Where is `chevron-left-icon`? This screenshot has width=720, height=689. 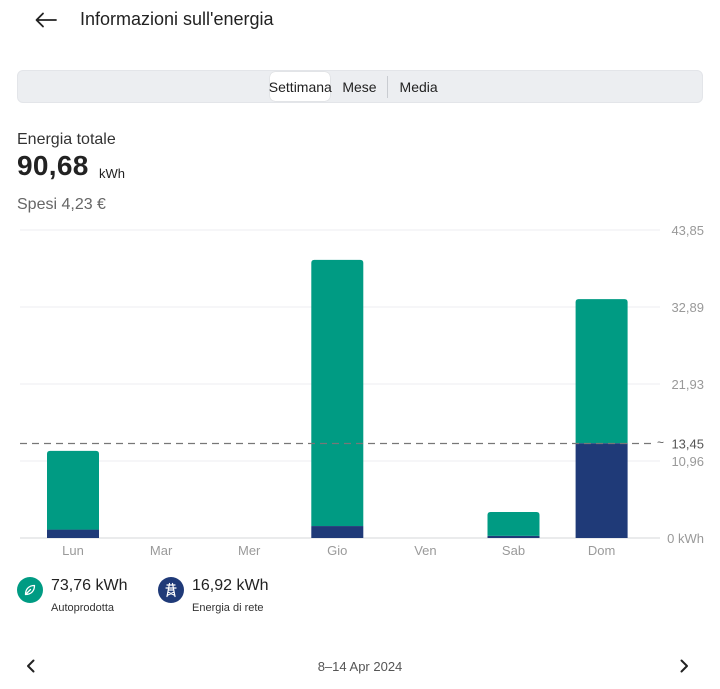
chevron-left-icon is located at coordinates (31, 666).